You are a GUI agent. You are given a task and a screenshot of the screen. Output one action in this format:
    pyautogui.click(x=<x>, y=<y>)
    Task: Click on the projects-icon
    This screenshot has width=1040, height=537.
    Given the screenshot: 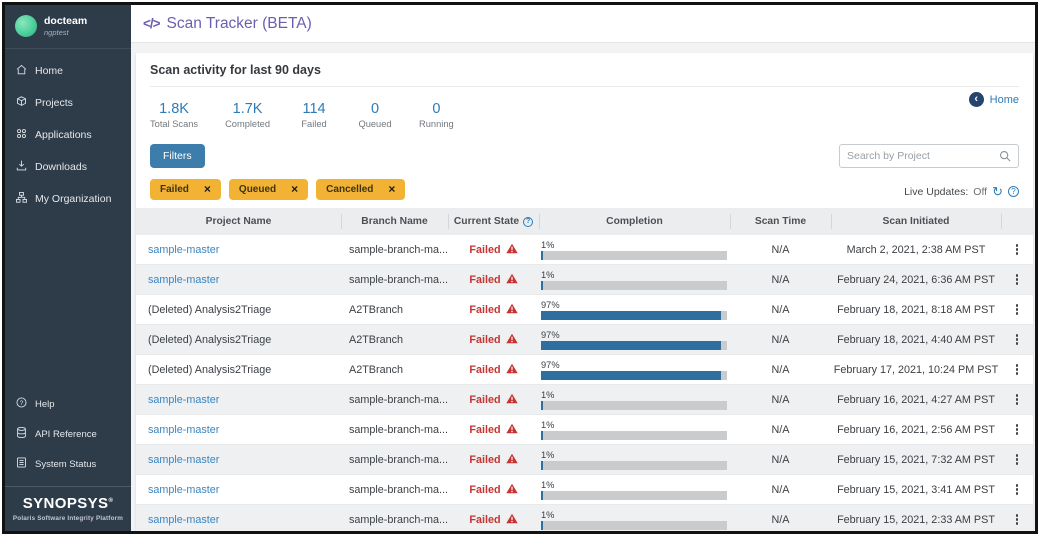 What is the action you would take?
    pyautogui.click(x=21, y=103)
    